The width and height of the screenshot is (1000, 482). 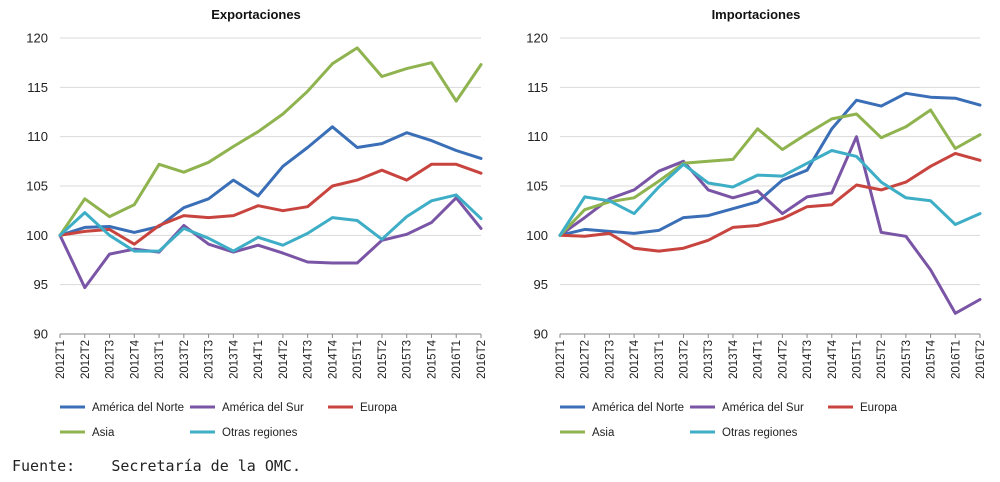 I want to click on imports-chart-title: Importaciones, so click(x=756, y=14).